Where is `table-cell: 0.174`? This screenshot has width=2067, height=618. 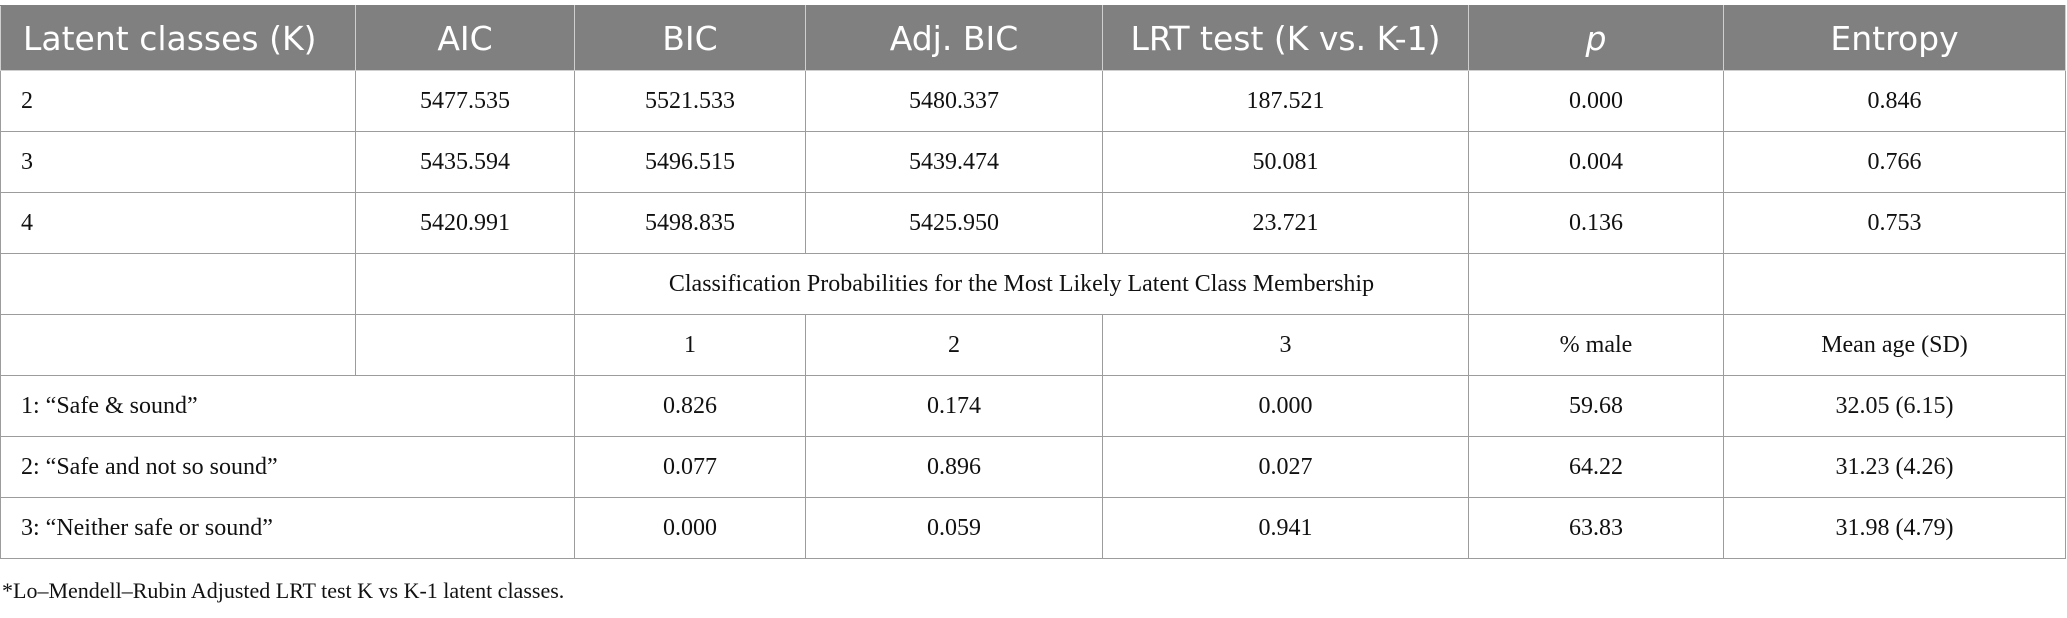 table-cell: 0.174 is located at coordinates (954, 406).